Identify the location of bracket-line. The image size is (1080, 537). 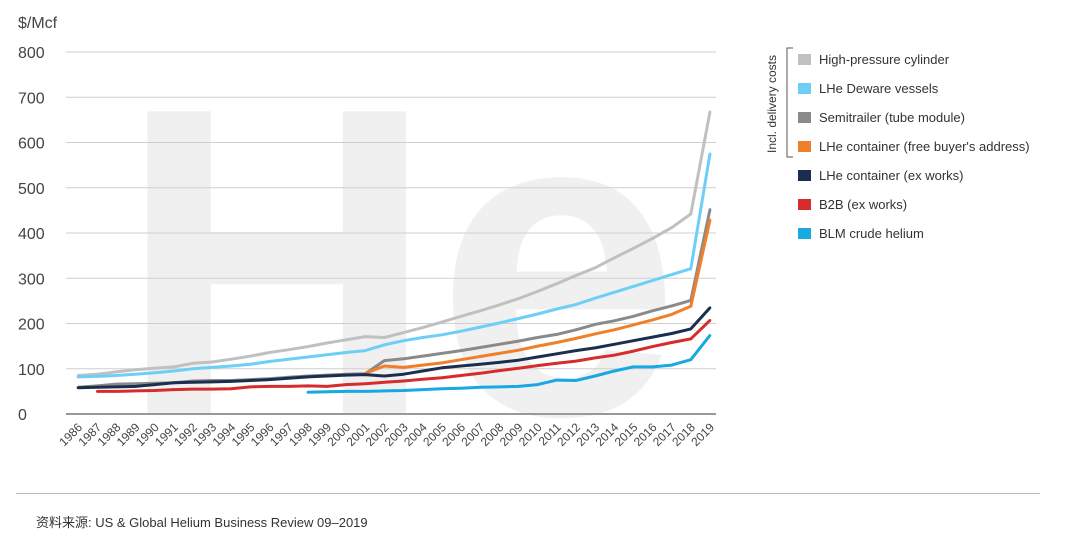
(789, 102).